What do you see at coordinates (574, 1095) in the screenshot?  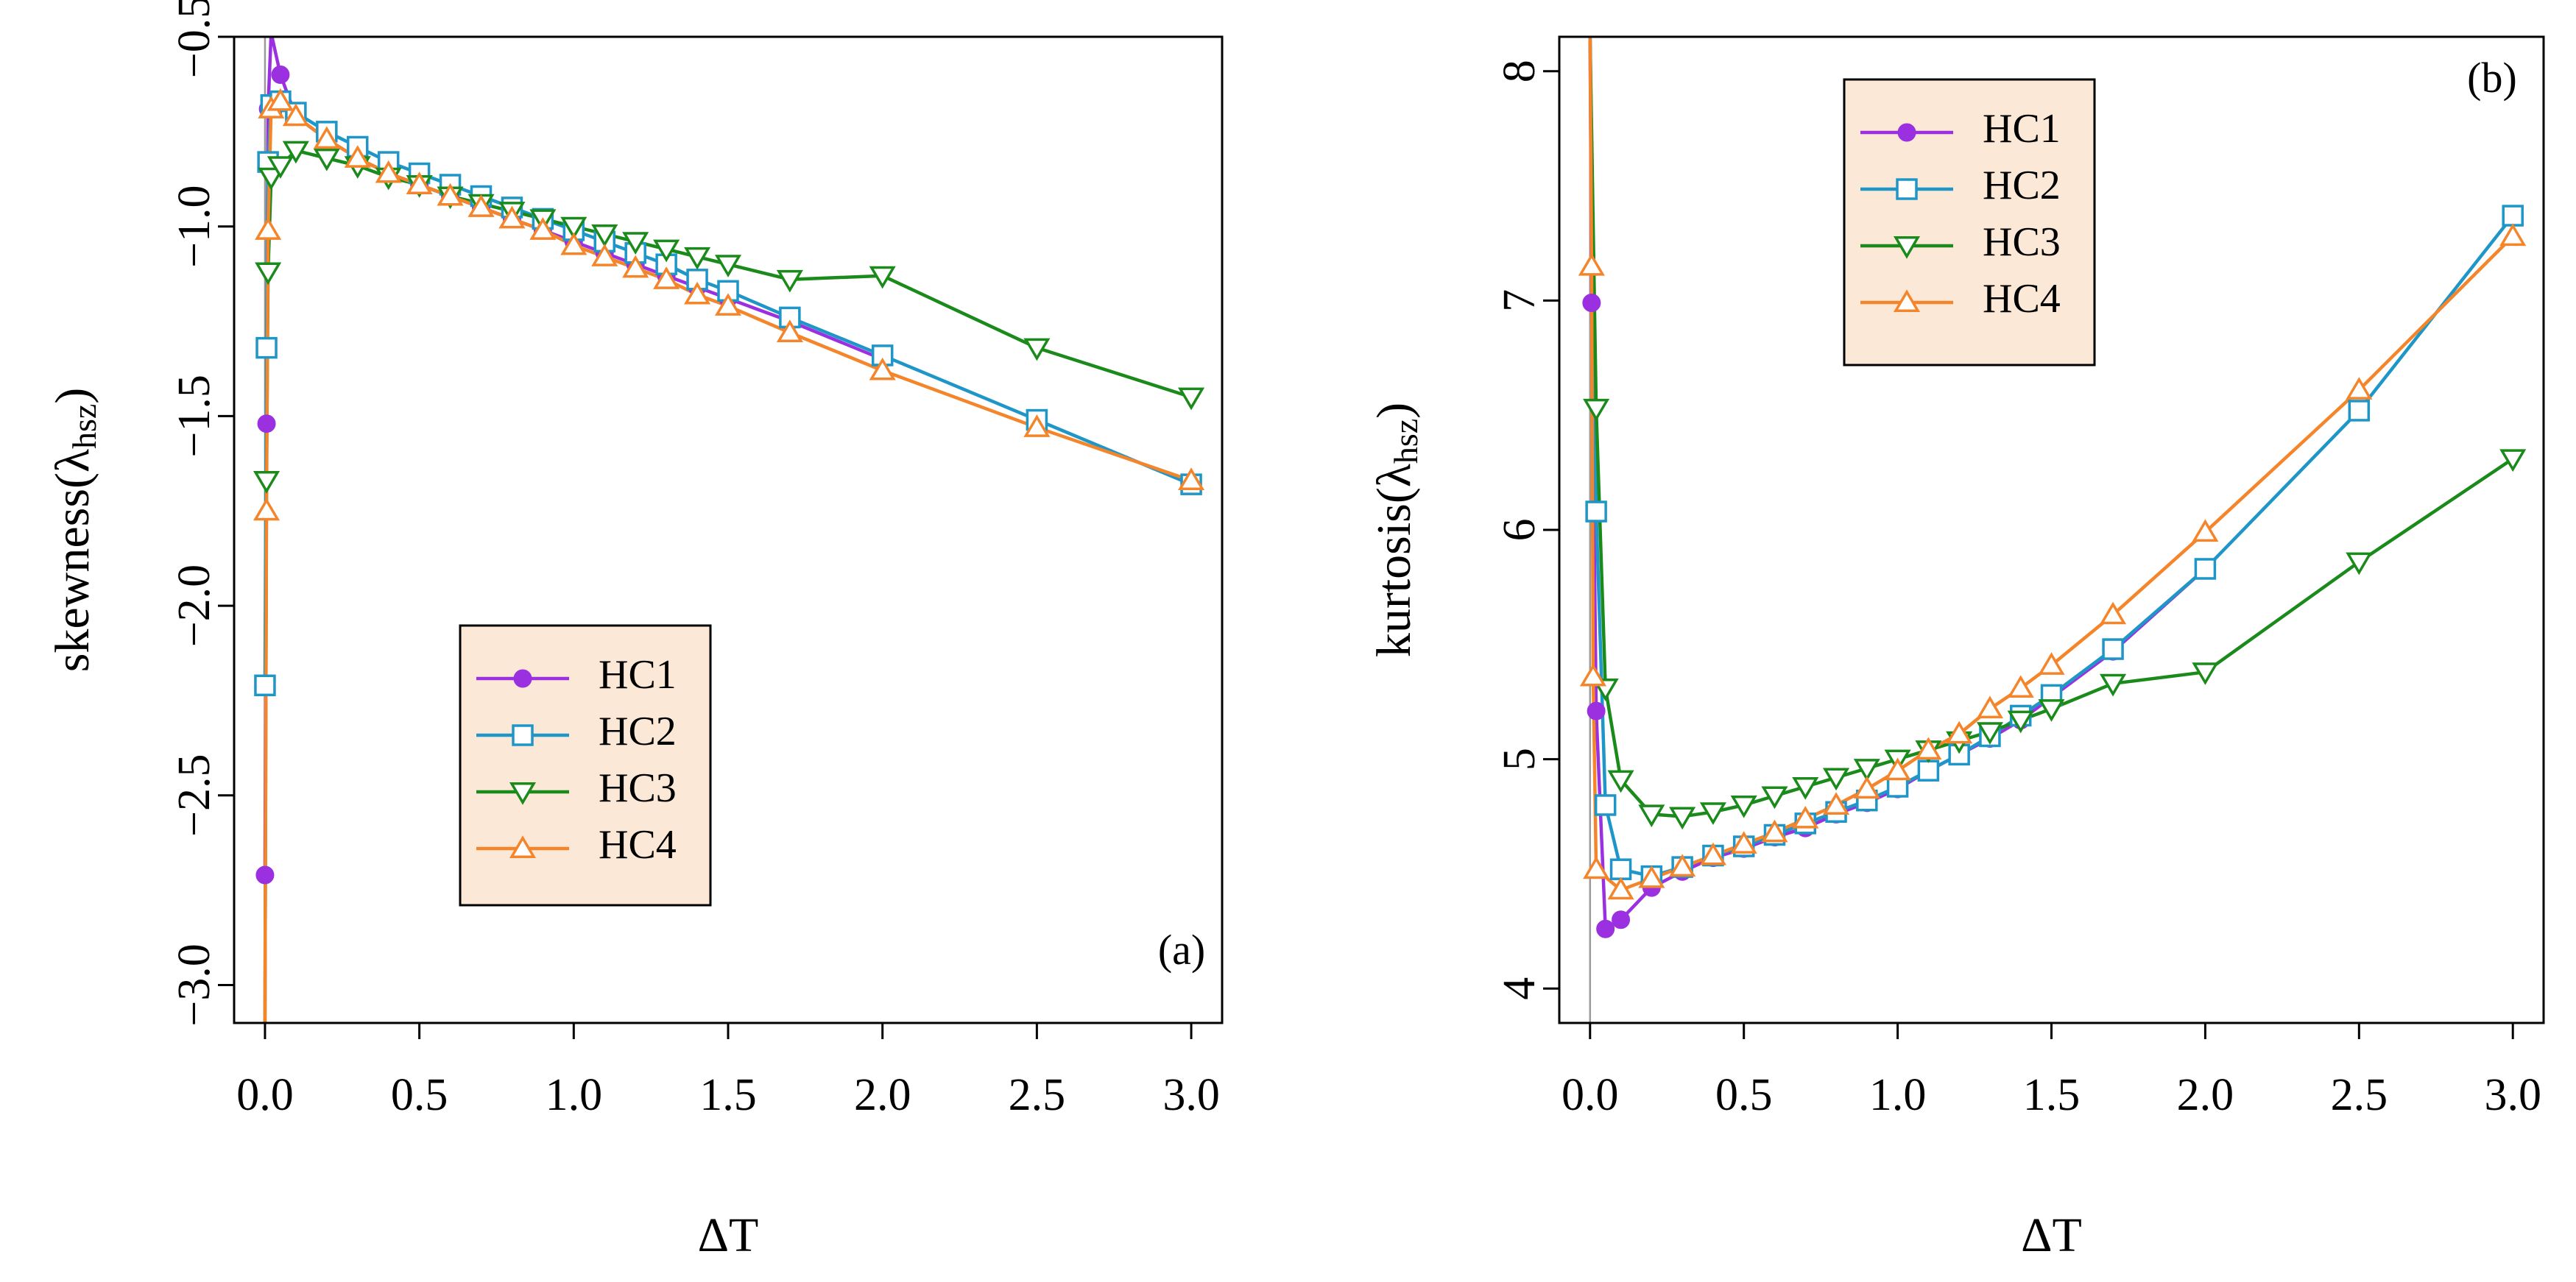 I see `x-tick-label: 1.0` at bounding box center [574, 1095].